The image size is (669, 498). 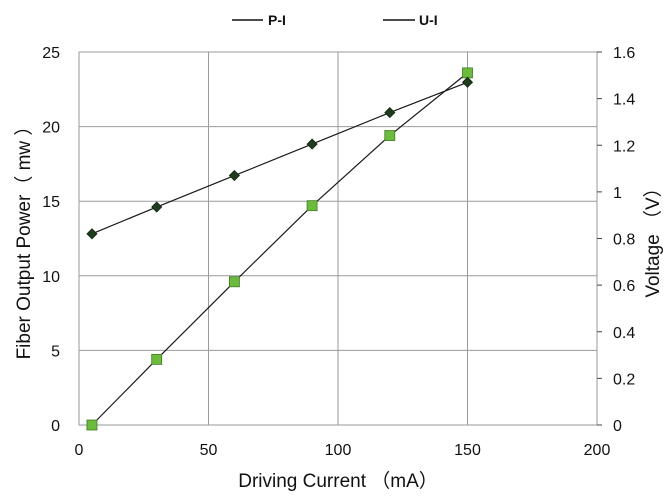 I want to click on y-tick-label: 5, so click(x=55, y=351).